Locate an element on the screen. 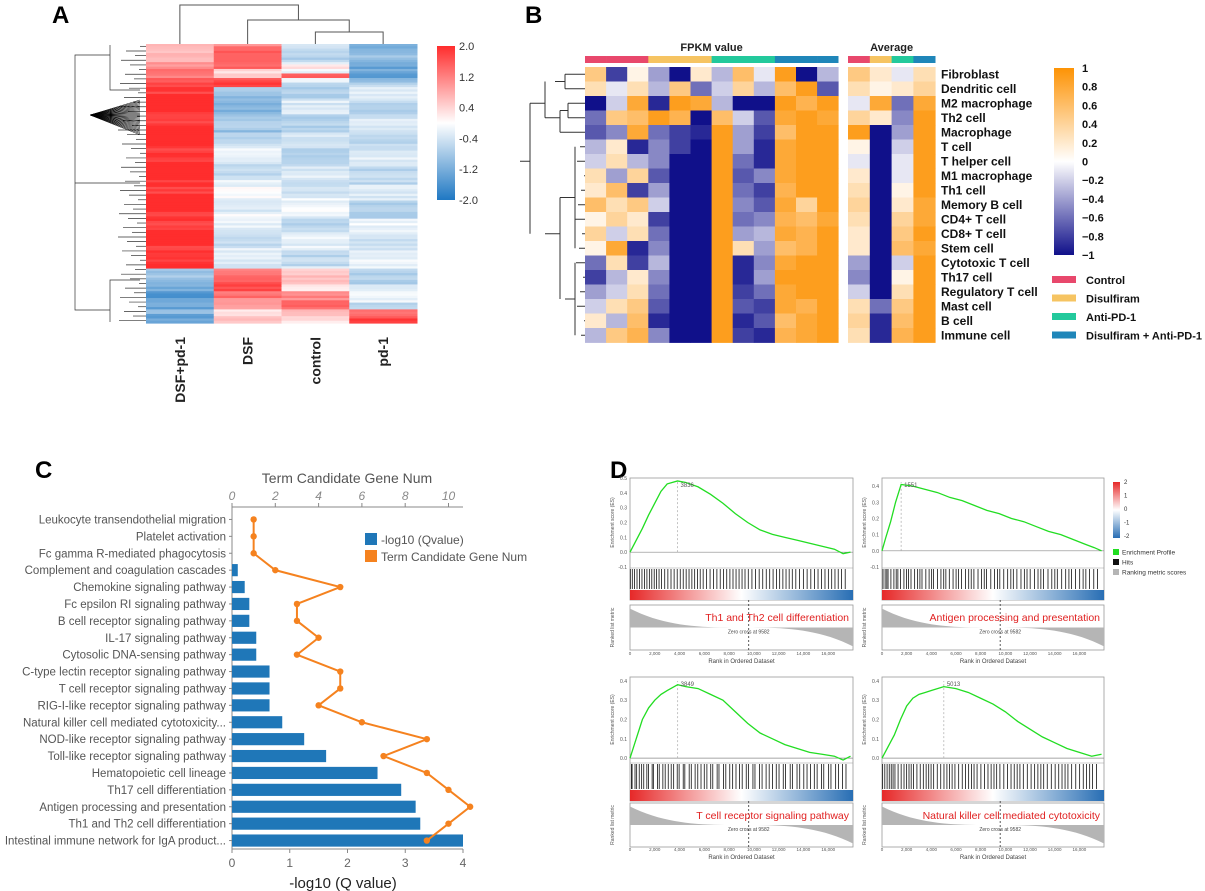  gsea-colorbar-tick: 1 is located at coordinates (1126, 497).